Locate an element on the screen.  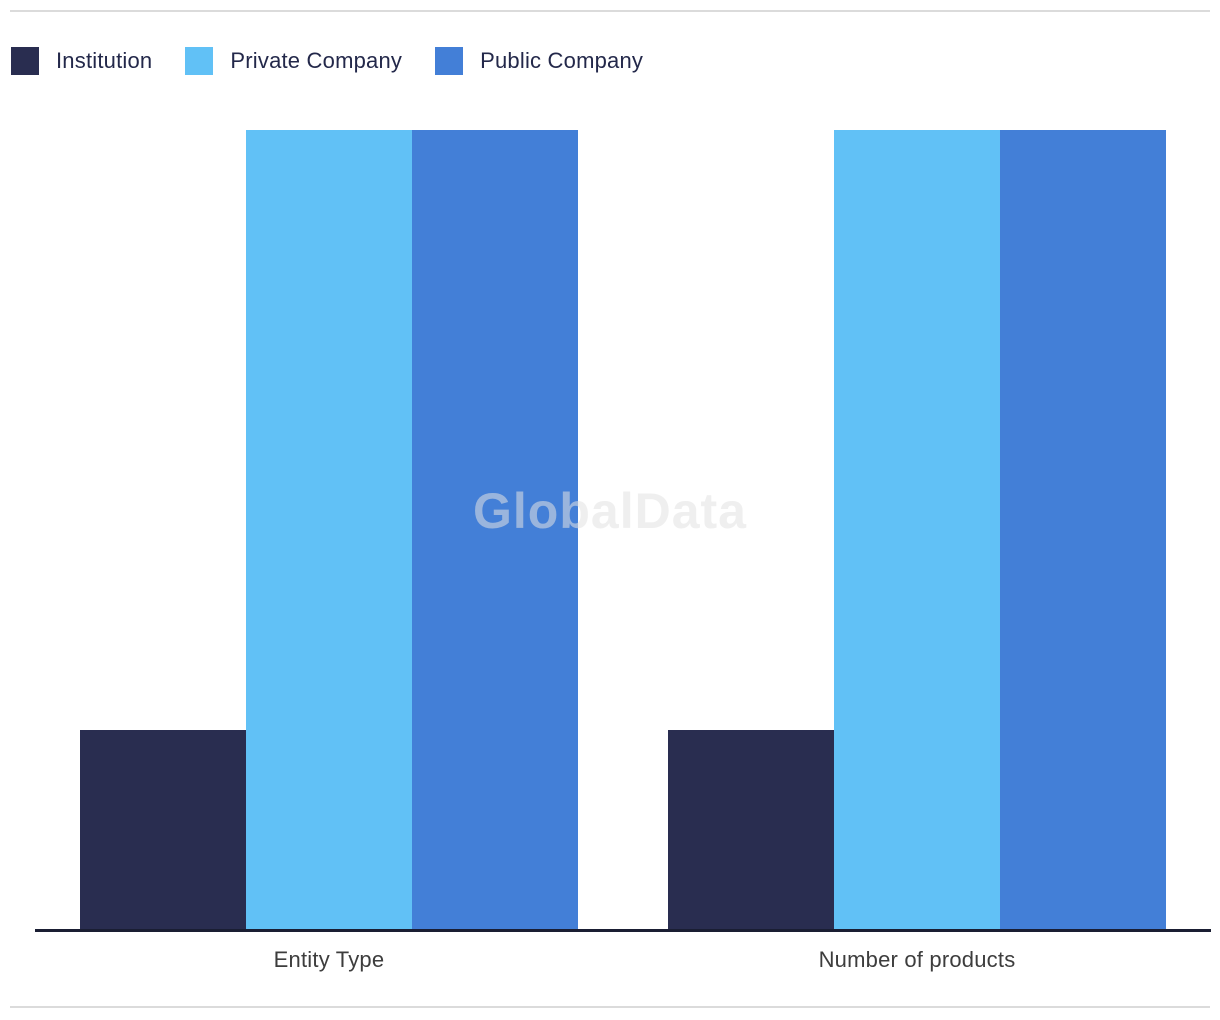
bar-institution-number-of-products is located at coordinates (751, 830).